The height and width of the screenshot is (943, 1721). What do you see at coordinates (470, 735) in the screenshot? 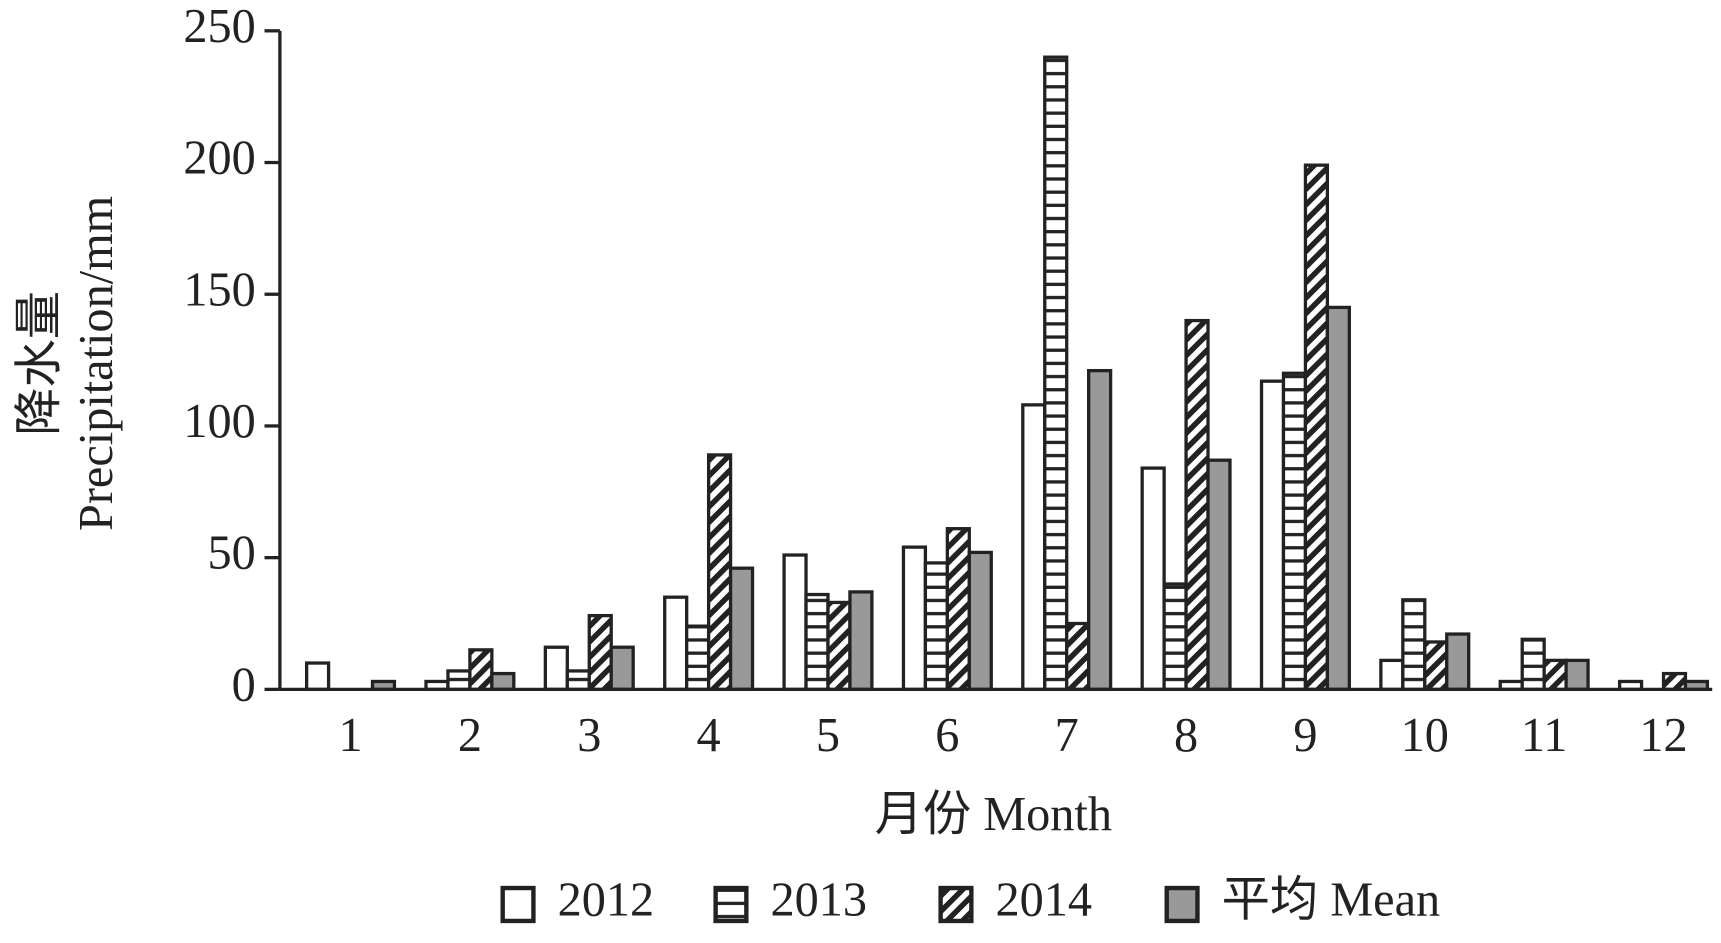
I see `x-tick-label: 2` at bounding box center [470, 735].